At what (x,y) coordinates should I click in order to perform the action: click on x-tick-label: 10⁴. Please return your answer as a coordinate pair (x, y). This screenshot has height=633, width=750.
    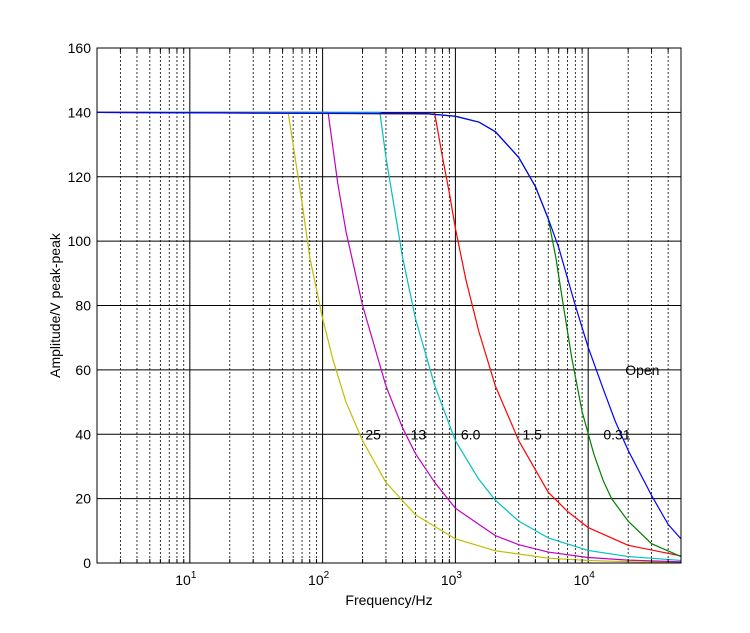
    Looking at the image, I should click on (585, 579).